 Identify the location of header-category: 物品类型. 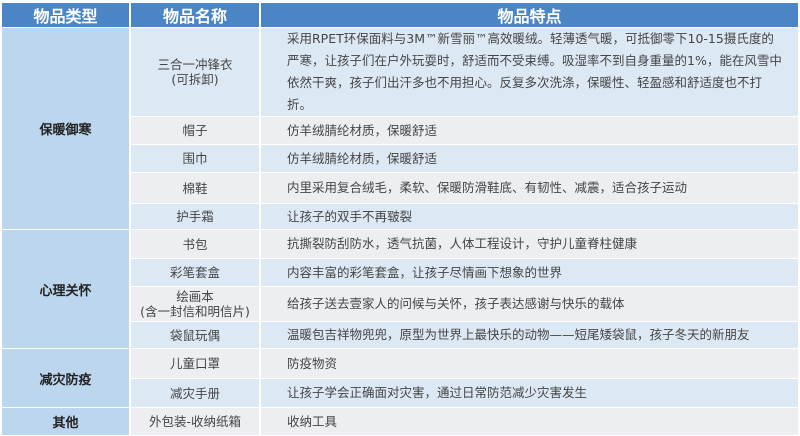
(65, 15).